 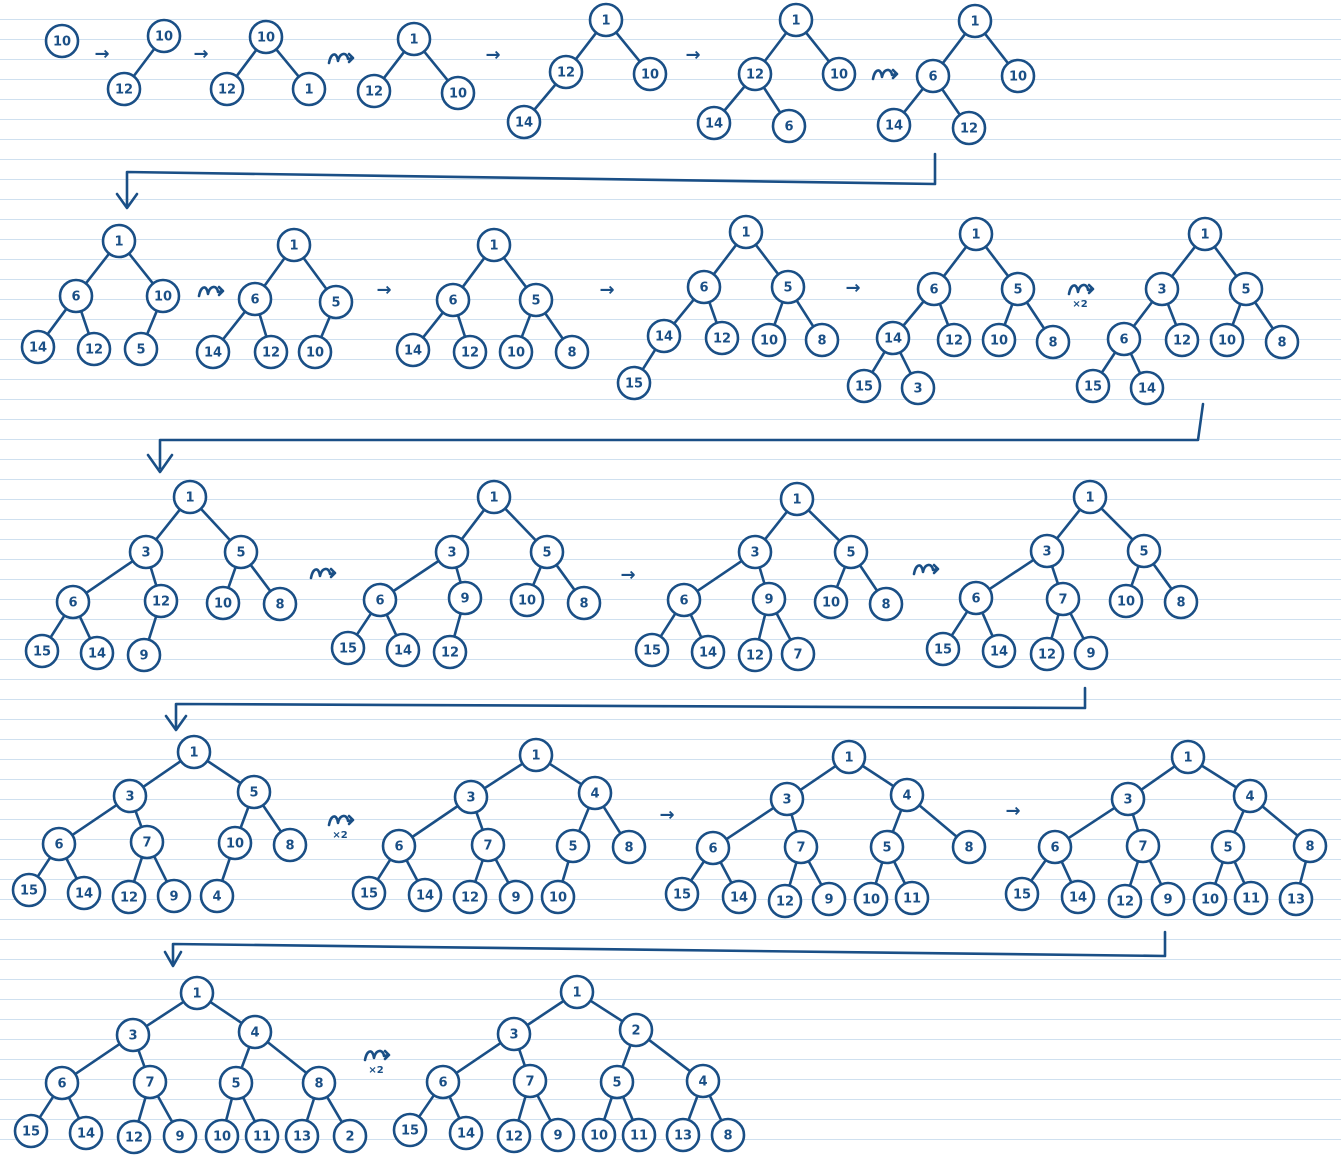 What do you see at coordinates (606, 290) in the screenshot?
I see `arrow-symbol: →` at bounding box center [606, 290].